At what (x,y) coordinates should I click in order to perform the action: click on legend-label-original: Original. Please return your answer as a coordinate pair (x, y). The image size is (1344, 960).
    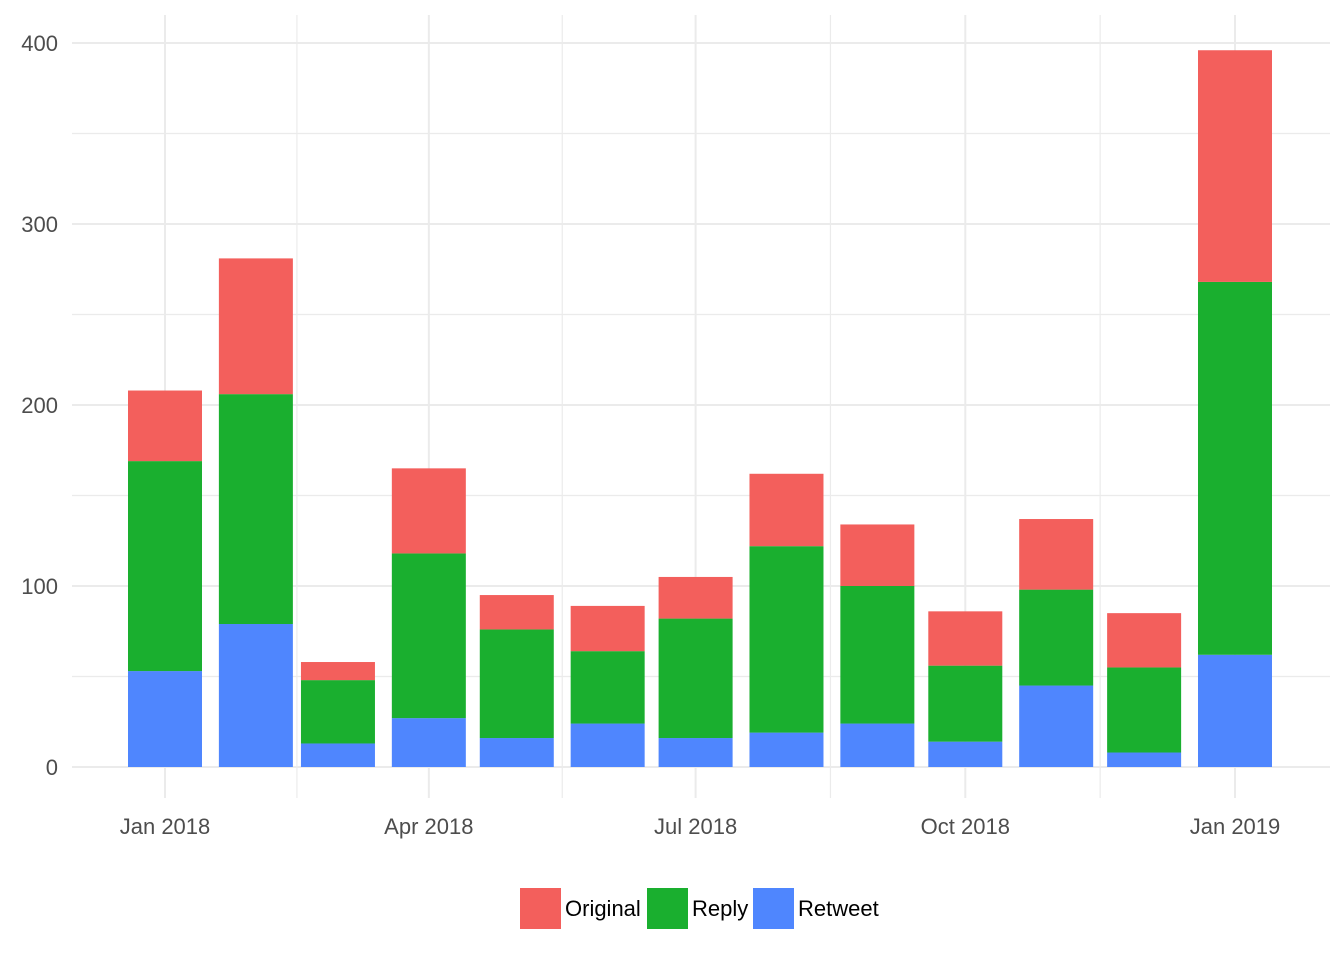
    Looking at the image, I should click on (603, 908).